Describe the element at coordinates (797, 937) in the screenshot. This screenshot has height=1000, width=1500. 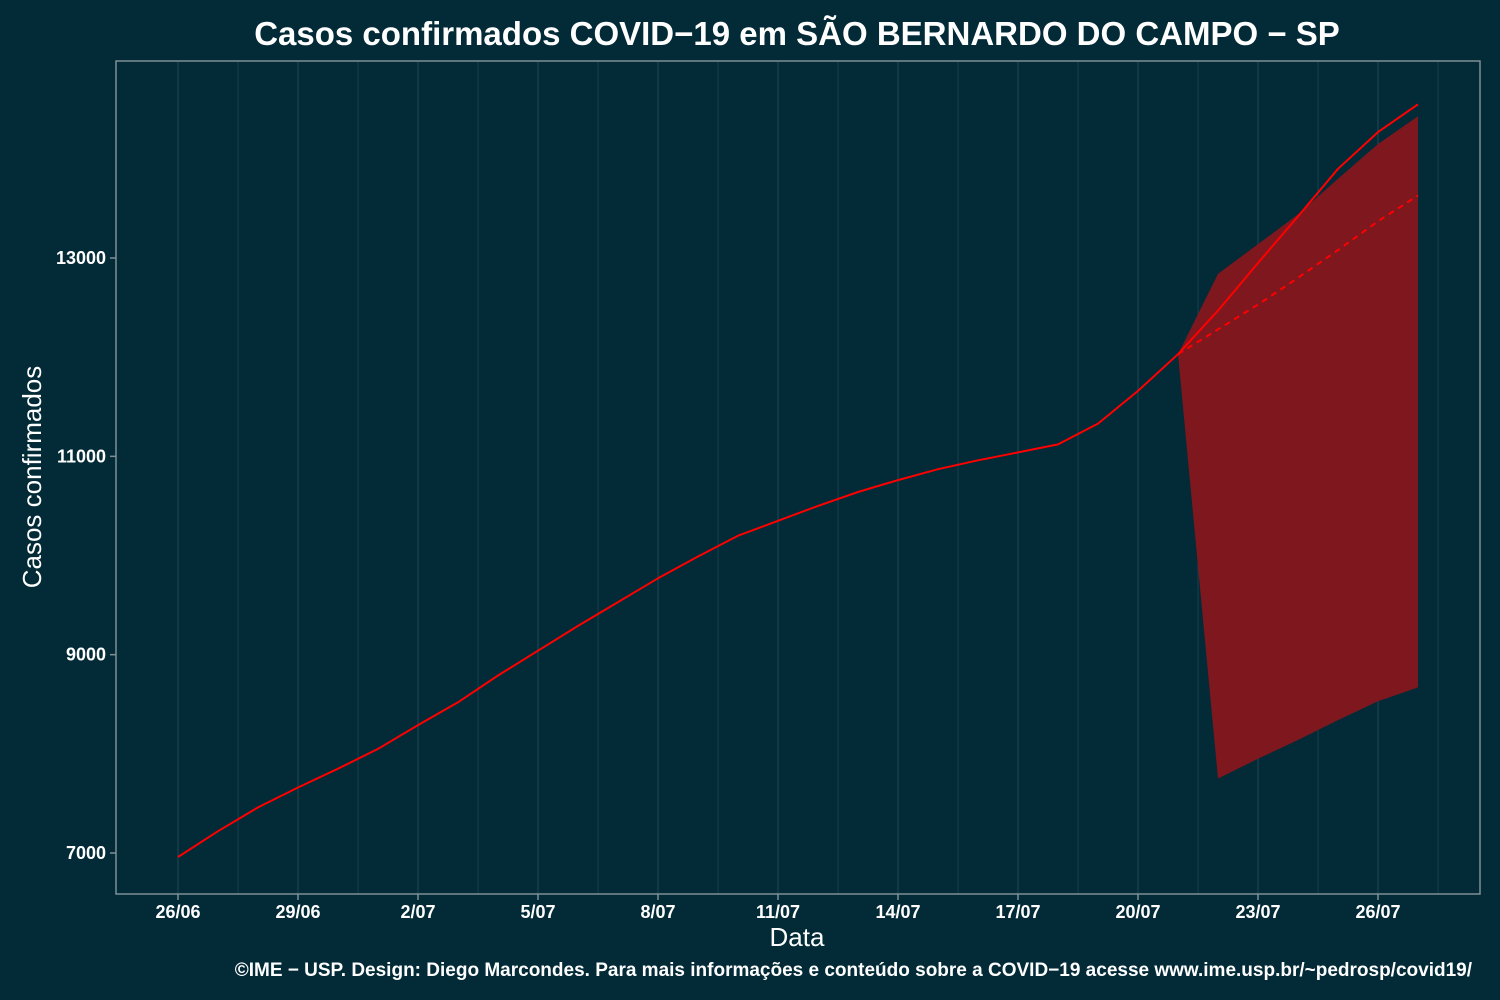
I see `x-axis-title: Data` at that location.